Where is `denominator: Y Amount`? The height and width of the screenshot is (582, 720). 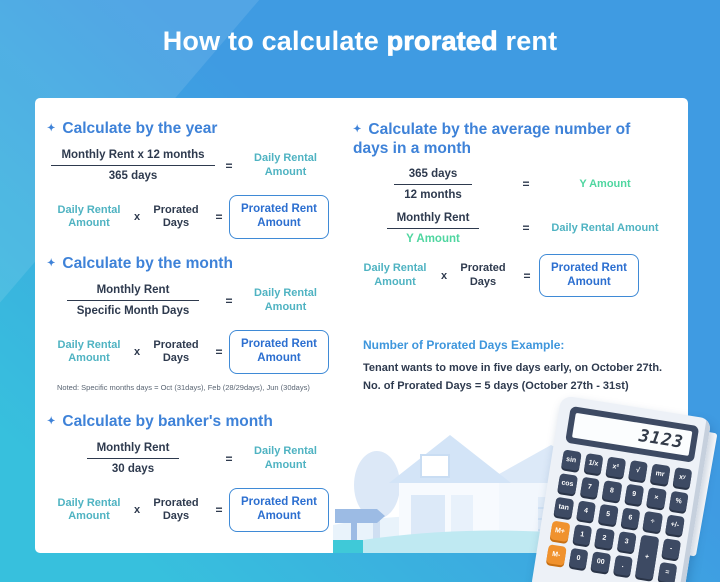
denominator: Y Amount is located at coordinates (433, 237).